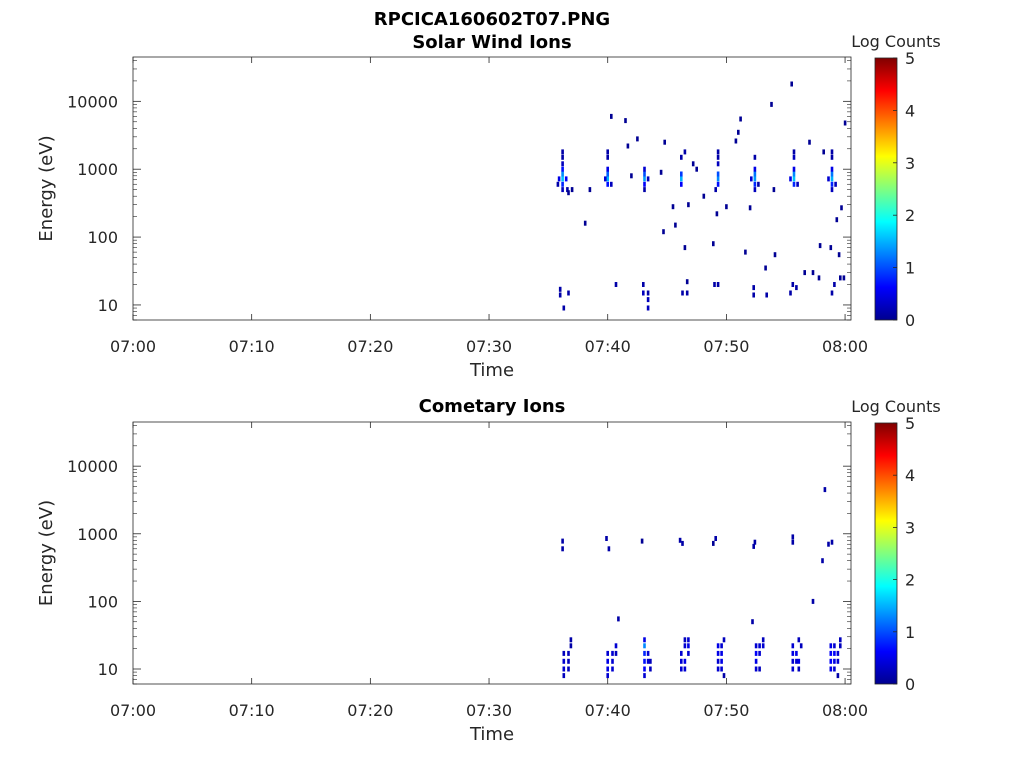 The height and width of the screenshot is (768, 1024). What do you see at coordinates (608, 710) in the screenshot?
I see `x-tick-label: 07:40` at bounding box center [608, 710].